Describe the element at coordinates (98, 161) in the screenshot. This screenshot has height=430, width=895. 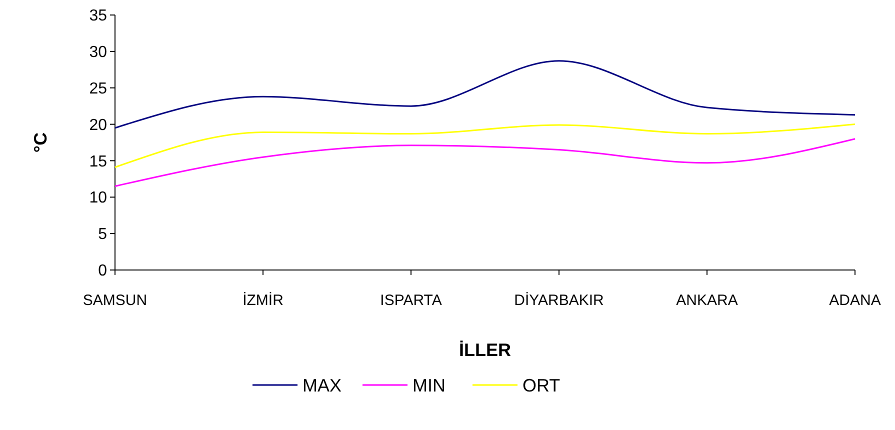
I see `y-tick-label: 15` at that location.